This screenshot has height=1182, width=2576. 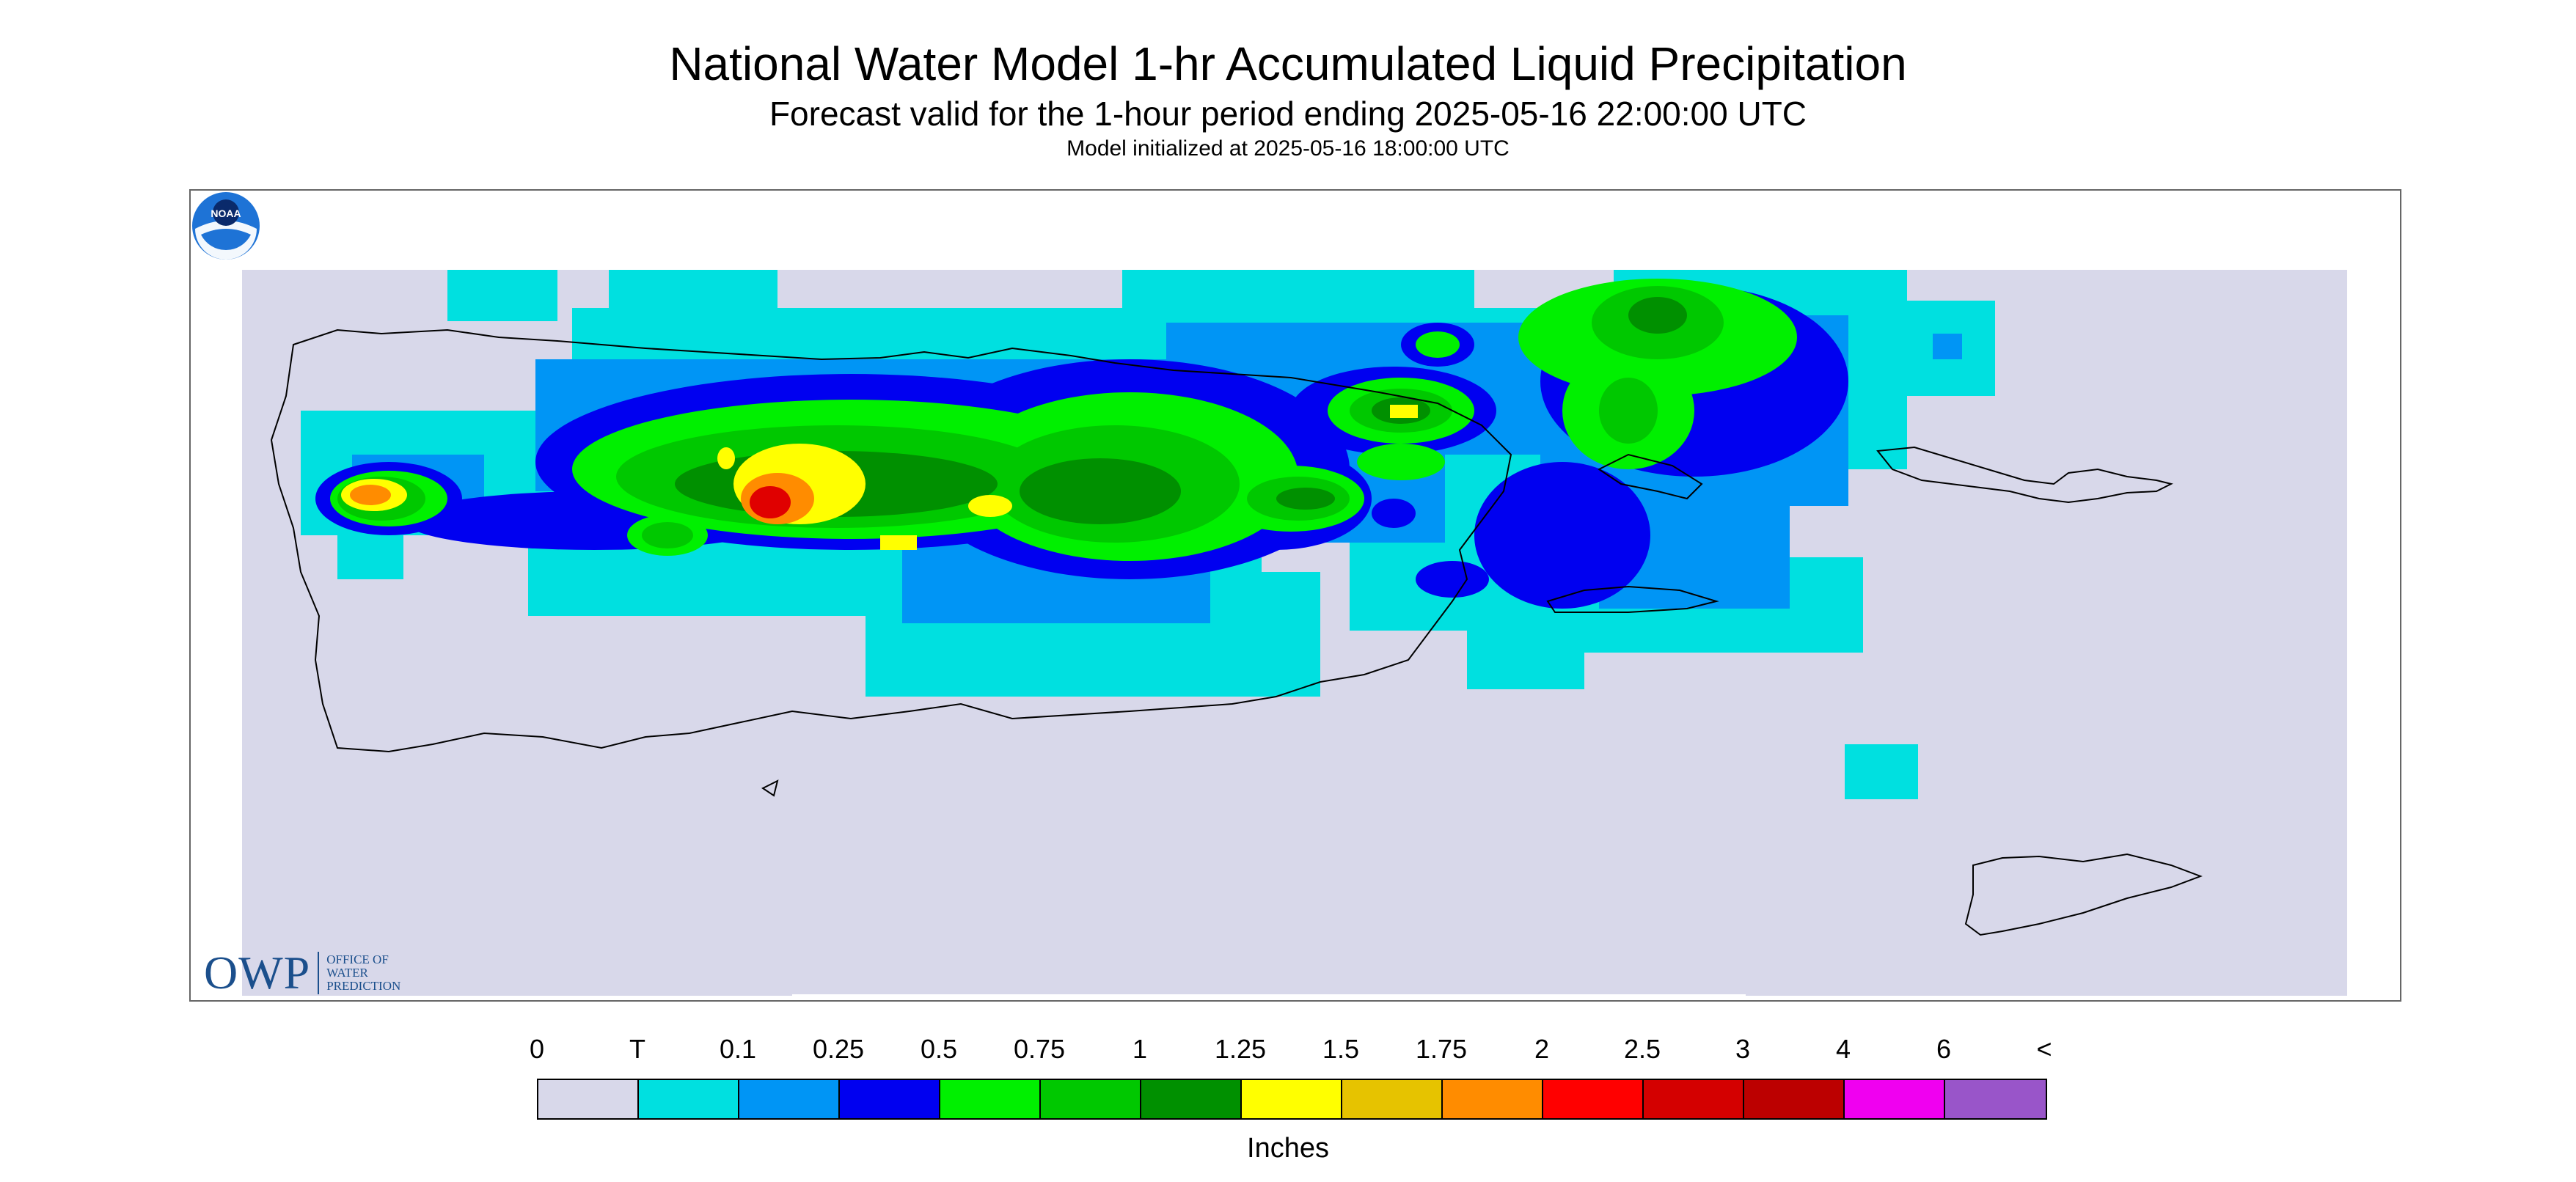 I want to click on noaa-logo-text: NOAA, so click(x=226, y=214).